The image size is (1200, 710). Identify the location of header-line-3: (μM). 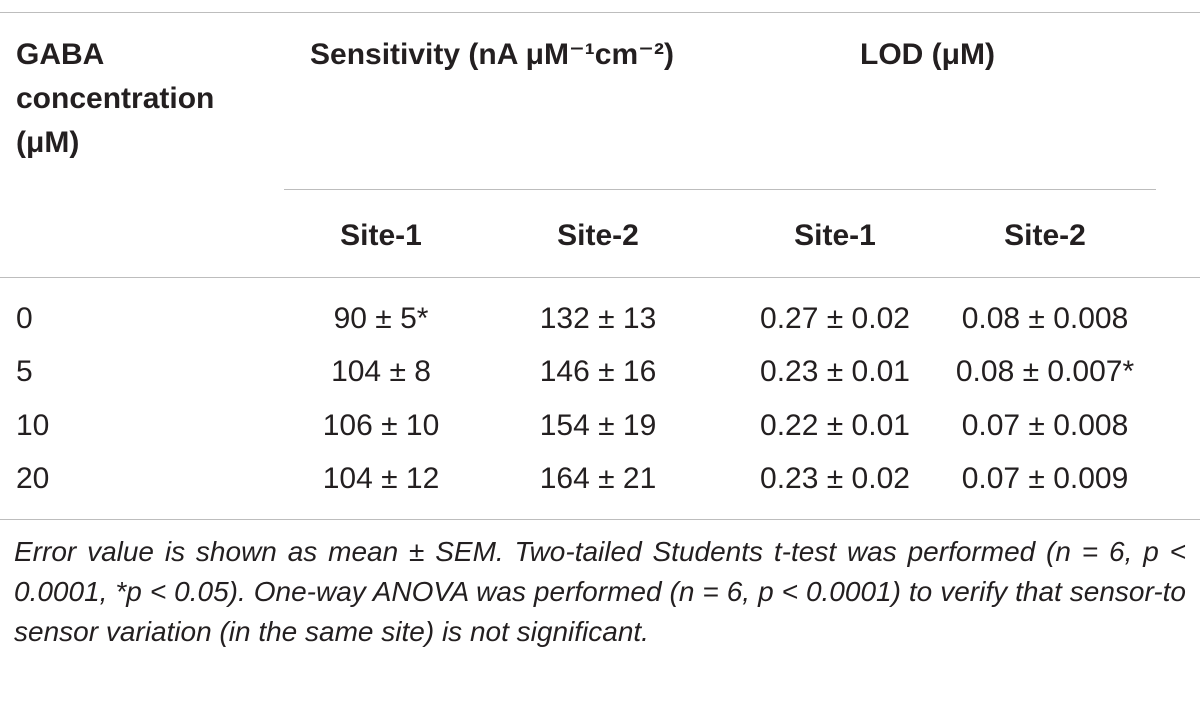
(48, 142).